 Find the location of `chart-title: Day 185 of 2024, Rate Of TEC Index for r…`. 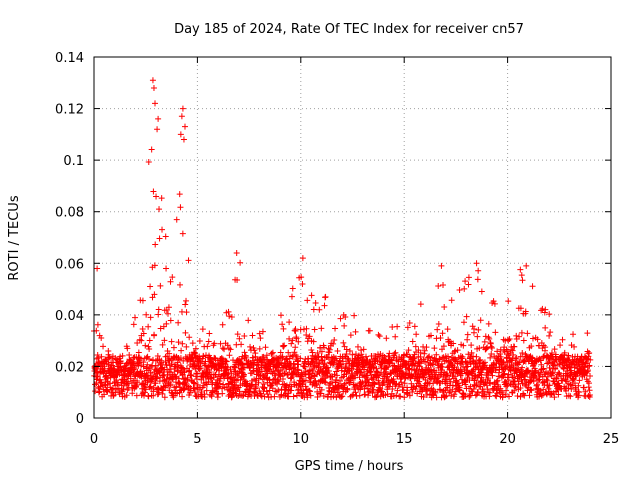

chart-title: Day 185 of 2024, Rate Of TEC Index for r… is located at coordinates (349, 29).